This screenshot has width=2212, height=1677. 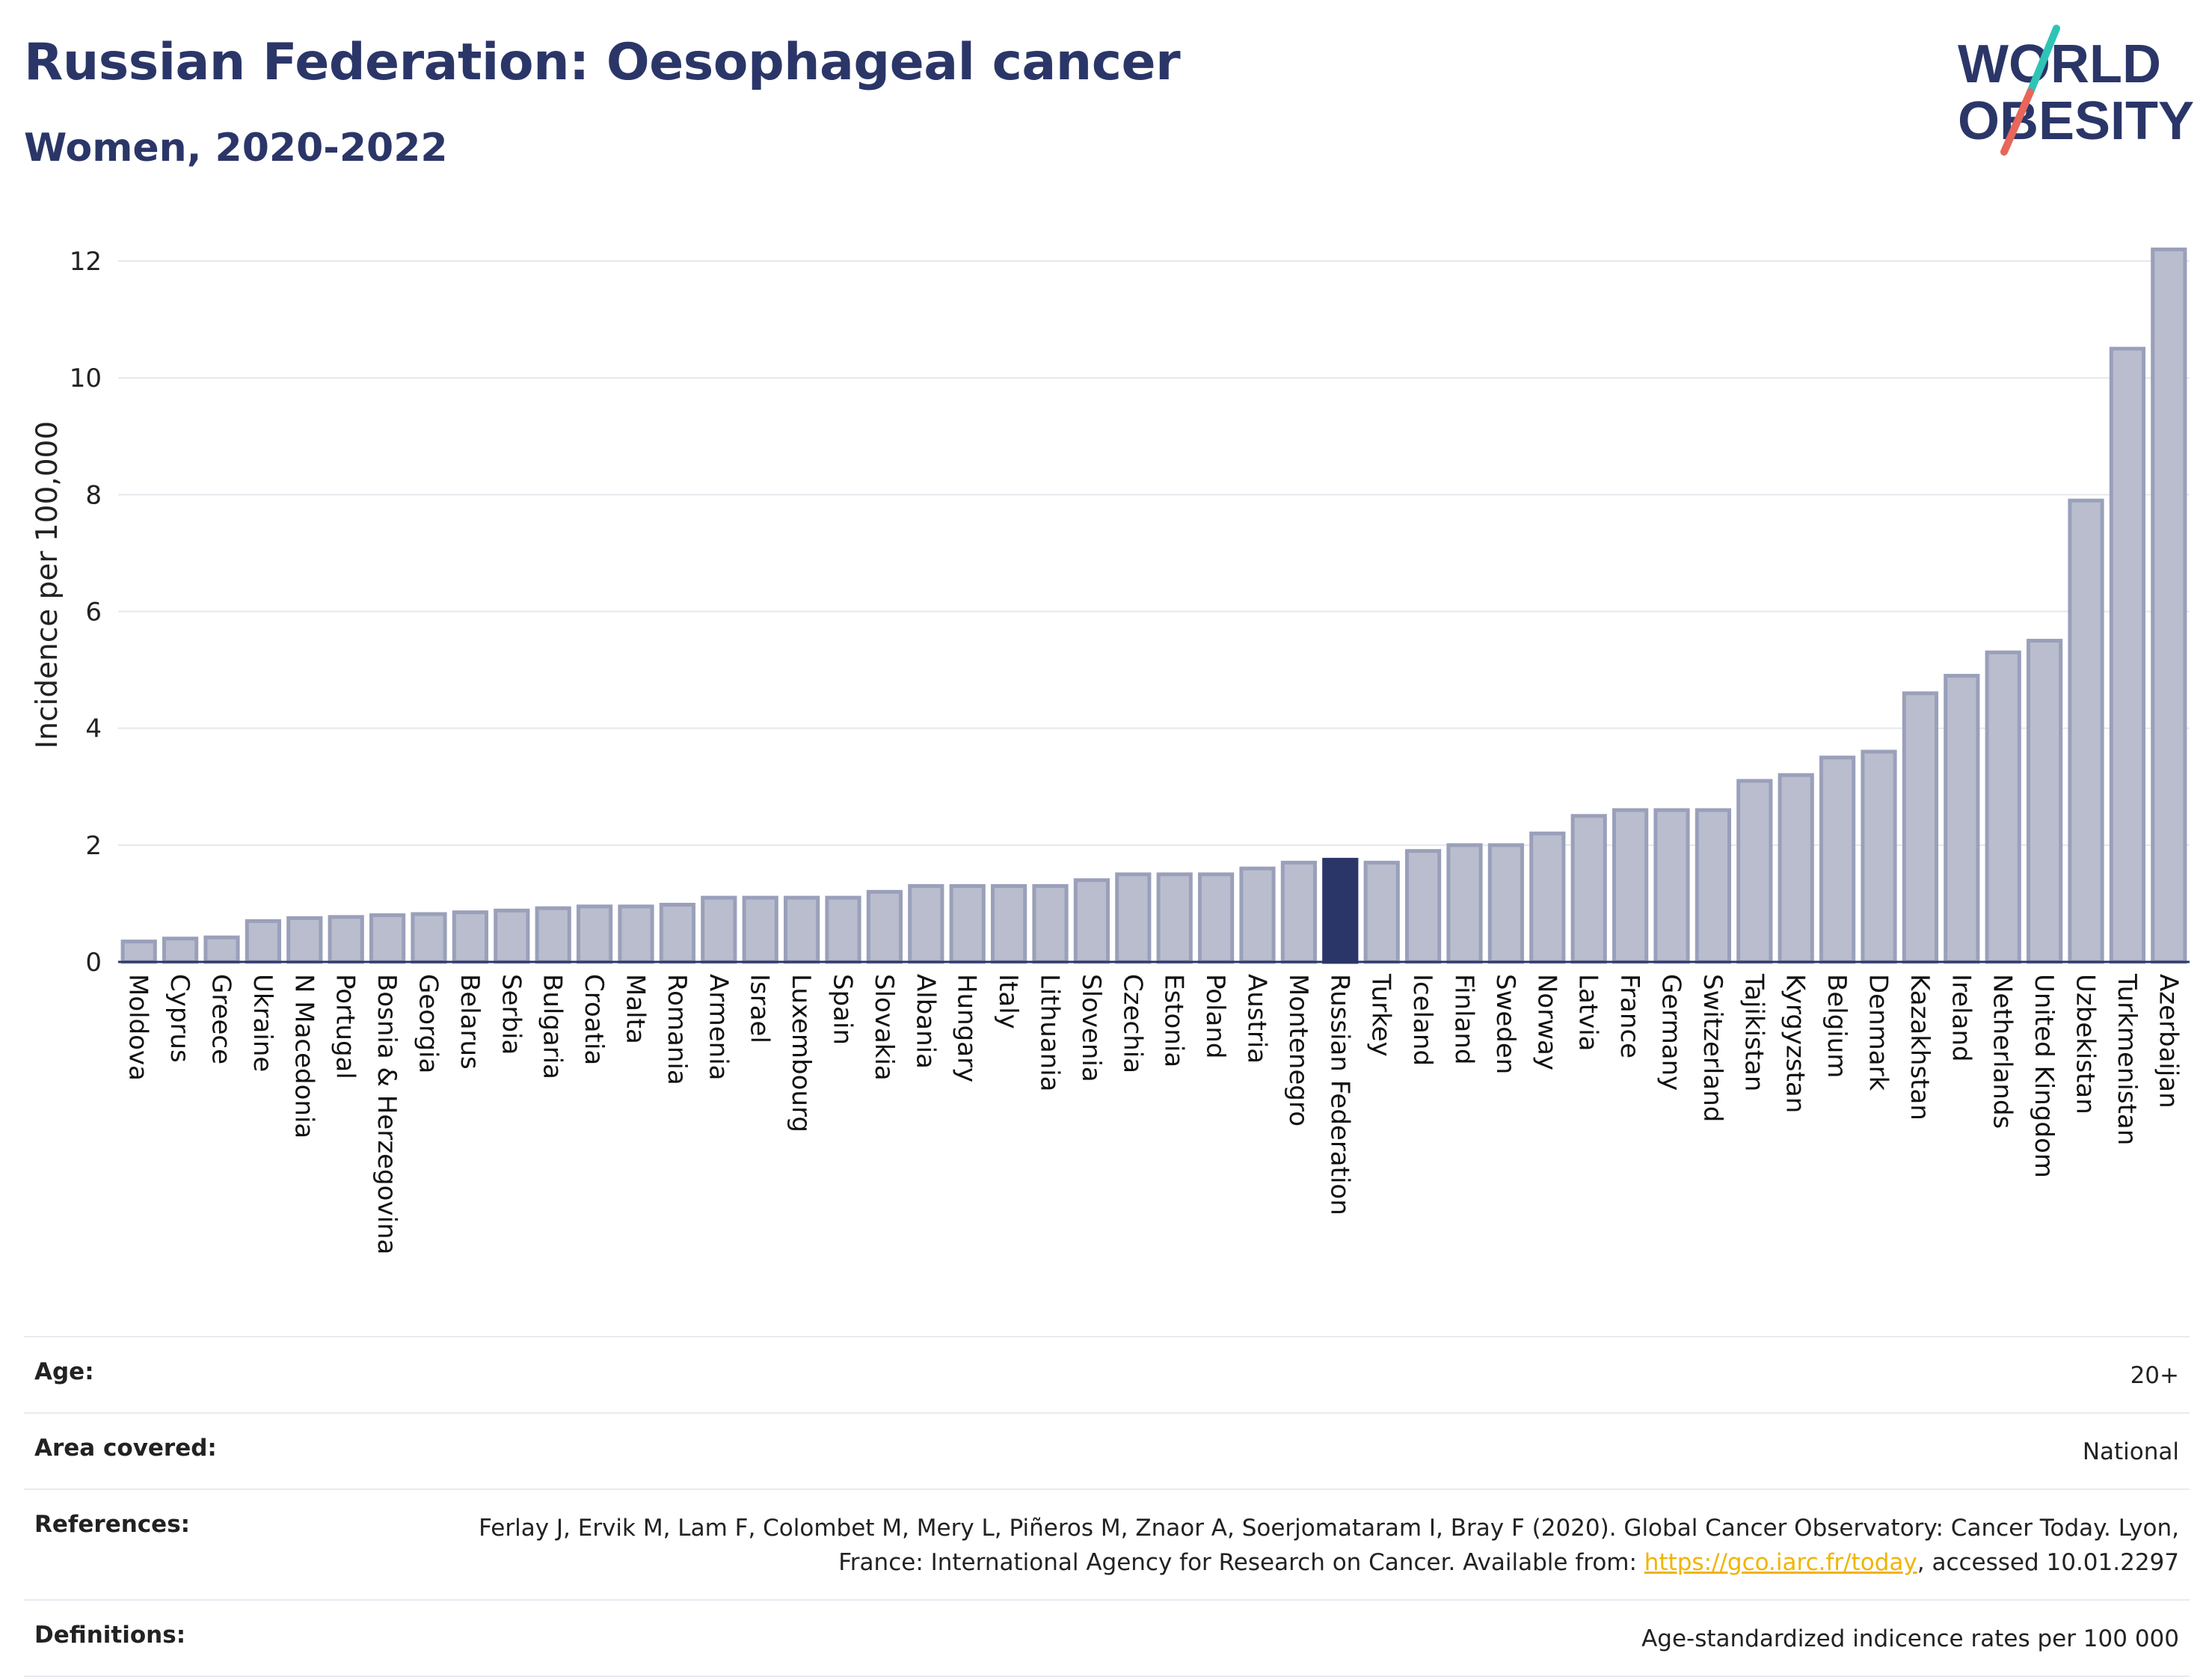 What do you see at coordinates (93, 846) in the screenshot?
I see `y-tick-label: 2` at bounding box center [93, 846].